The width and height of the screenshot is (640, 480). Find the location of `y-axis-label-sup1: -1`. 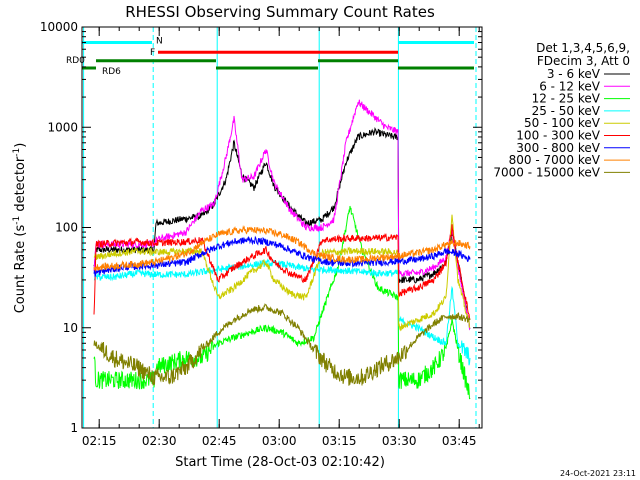

y-axis-label-sup1: -1 is located at coordinates (17, 220).